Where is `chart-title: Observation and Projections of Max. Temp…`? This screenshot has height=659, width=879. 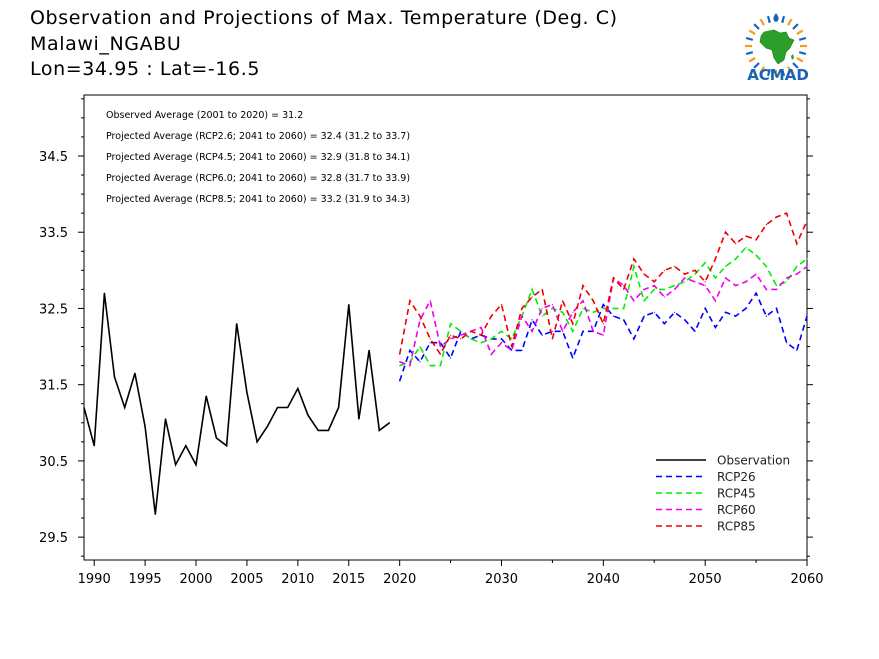
chart-title: Observation and Projections of Max. Temp… is located at coordinates (324, 18).